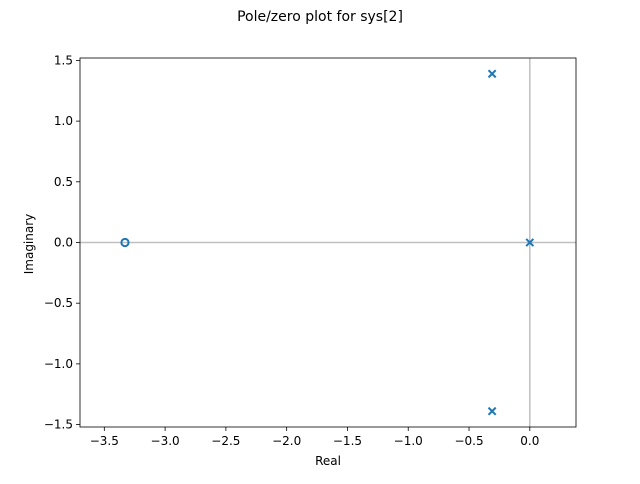 The image size is (640, 484). I want to click on x-tick-label: −0.5, so click(468, 441).